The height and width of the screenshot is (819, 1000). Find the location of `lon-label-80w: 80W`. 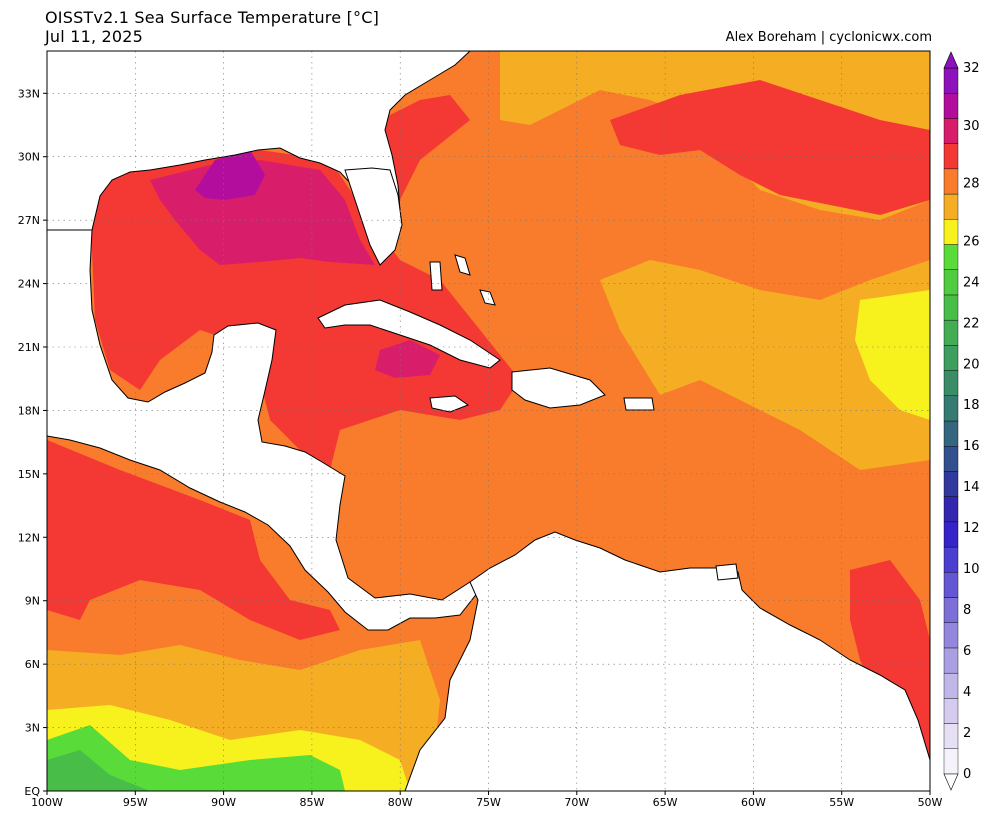

lon-label-80w: 80W is located at coordinates (400, 802).